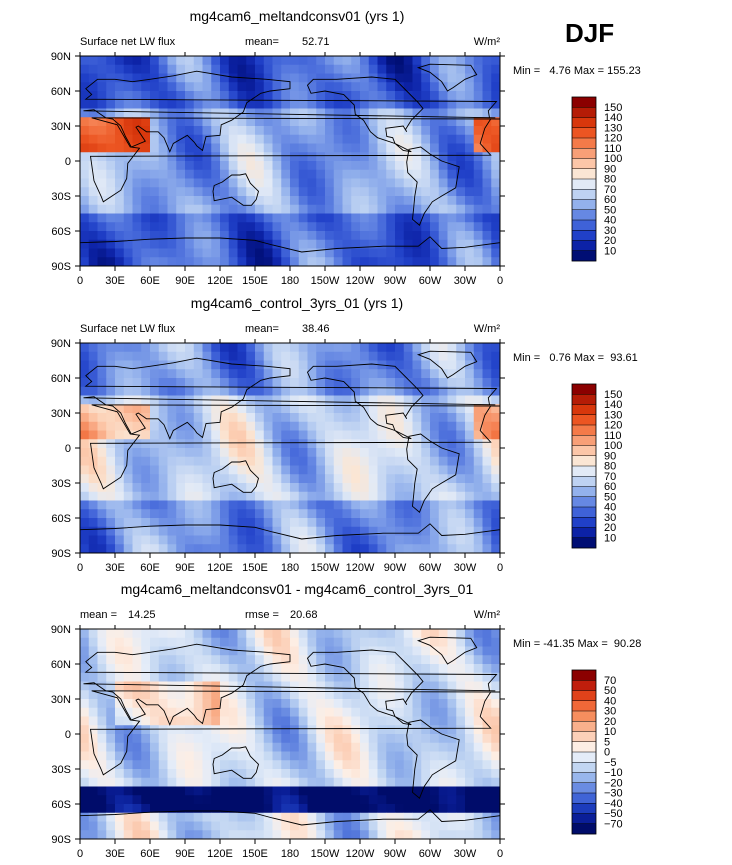  I want to click on min-max-text: Min = 0.76 Max = 93.61, so click(575, 358).